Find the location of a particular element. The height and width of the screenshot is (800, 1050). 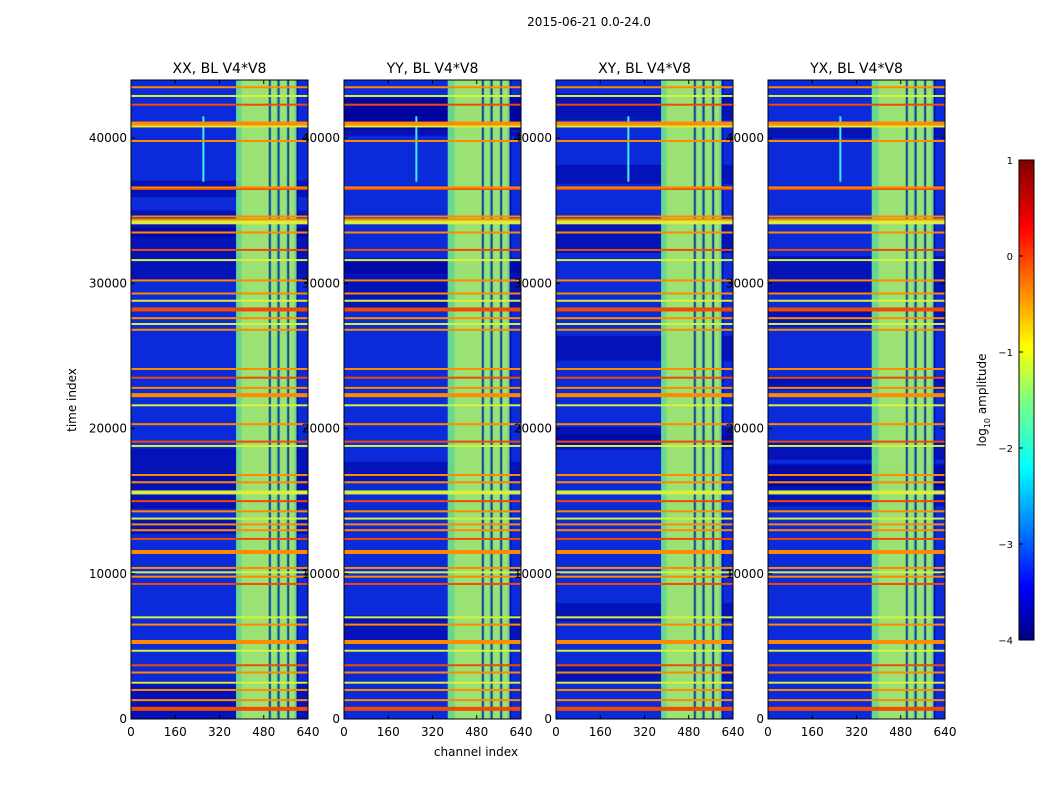

colorbar-tick-label: −1 is located at coordinates (1005, 353).